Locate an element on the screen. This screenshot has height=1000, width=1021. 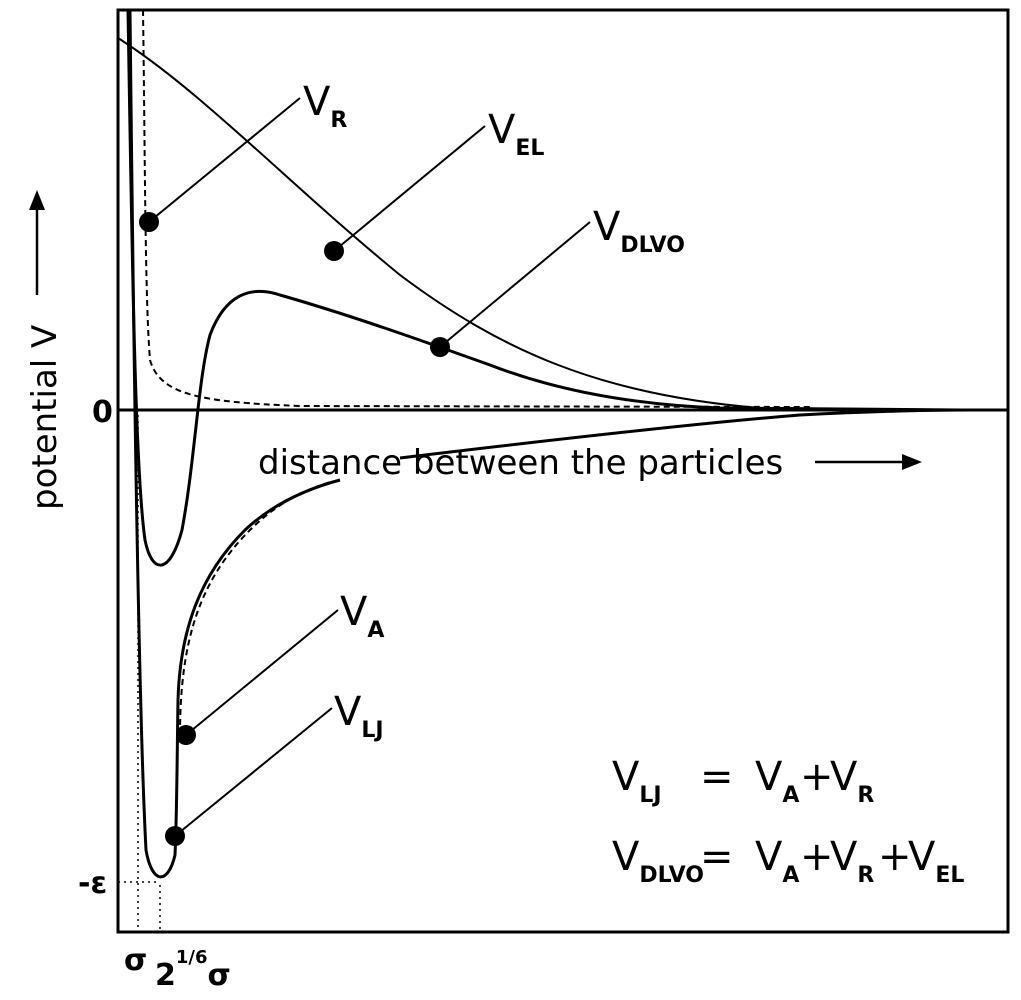
svg-text: VEL is located at coordinates (516, 134).